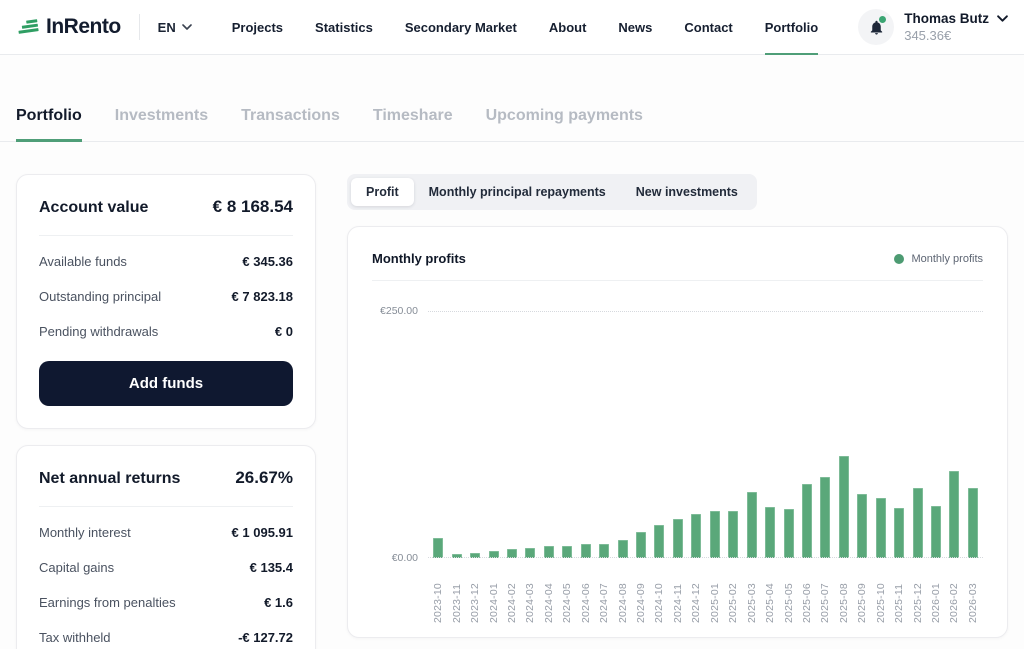 This screenshot has height=649, width=1024. What do you see at coordinates (278, 602) in the screenshot?
I see `row-value: € 1.6` at bounding box center [278, 602].